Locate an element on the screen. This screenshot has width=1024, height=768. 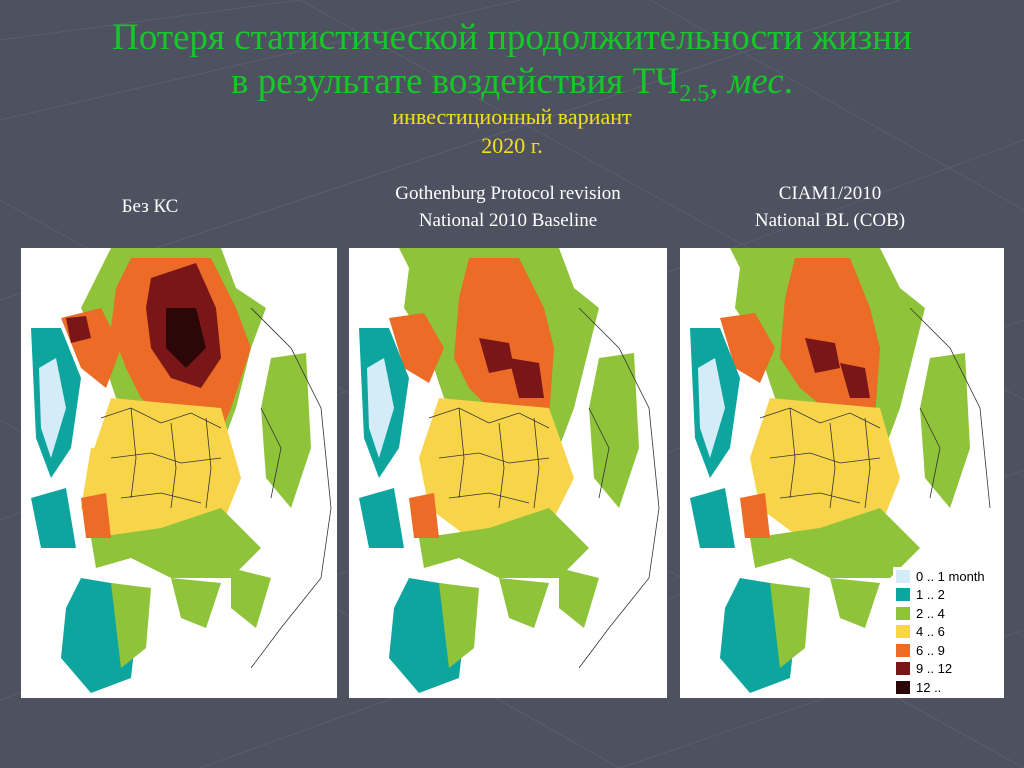
map-label-ciam: CIAM1/2010 National BL (COB) is located at coordinates (830, 207).